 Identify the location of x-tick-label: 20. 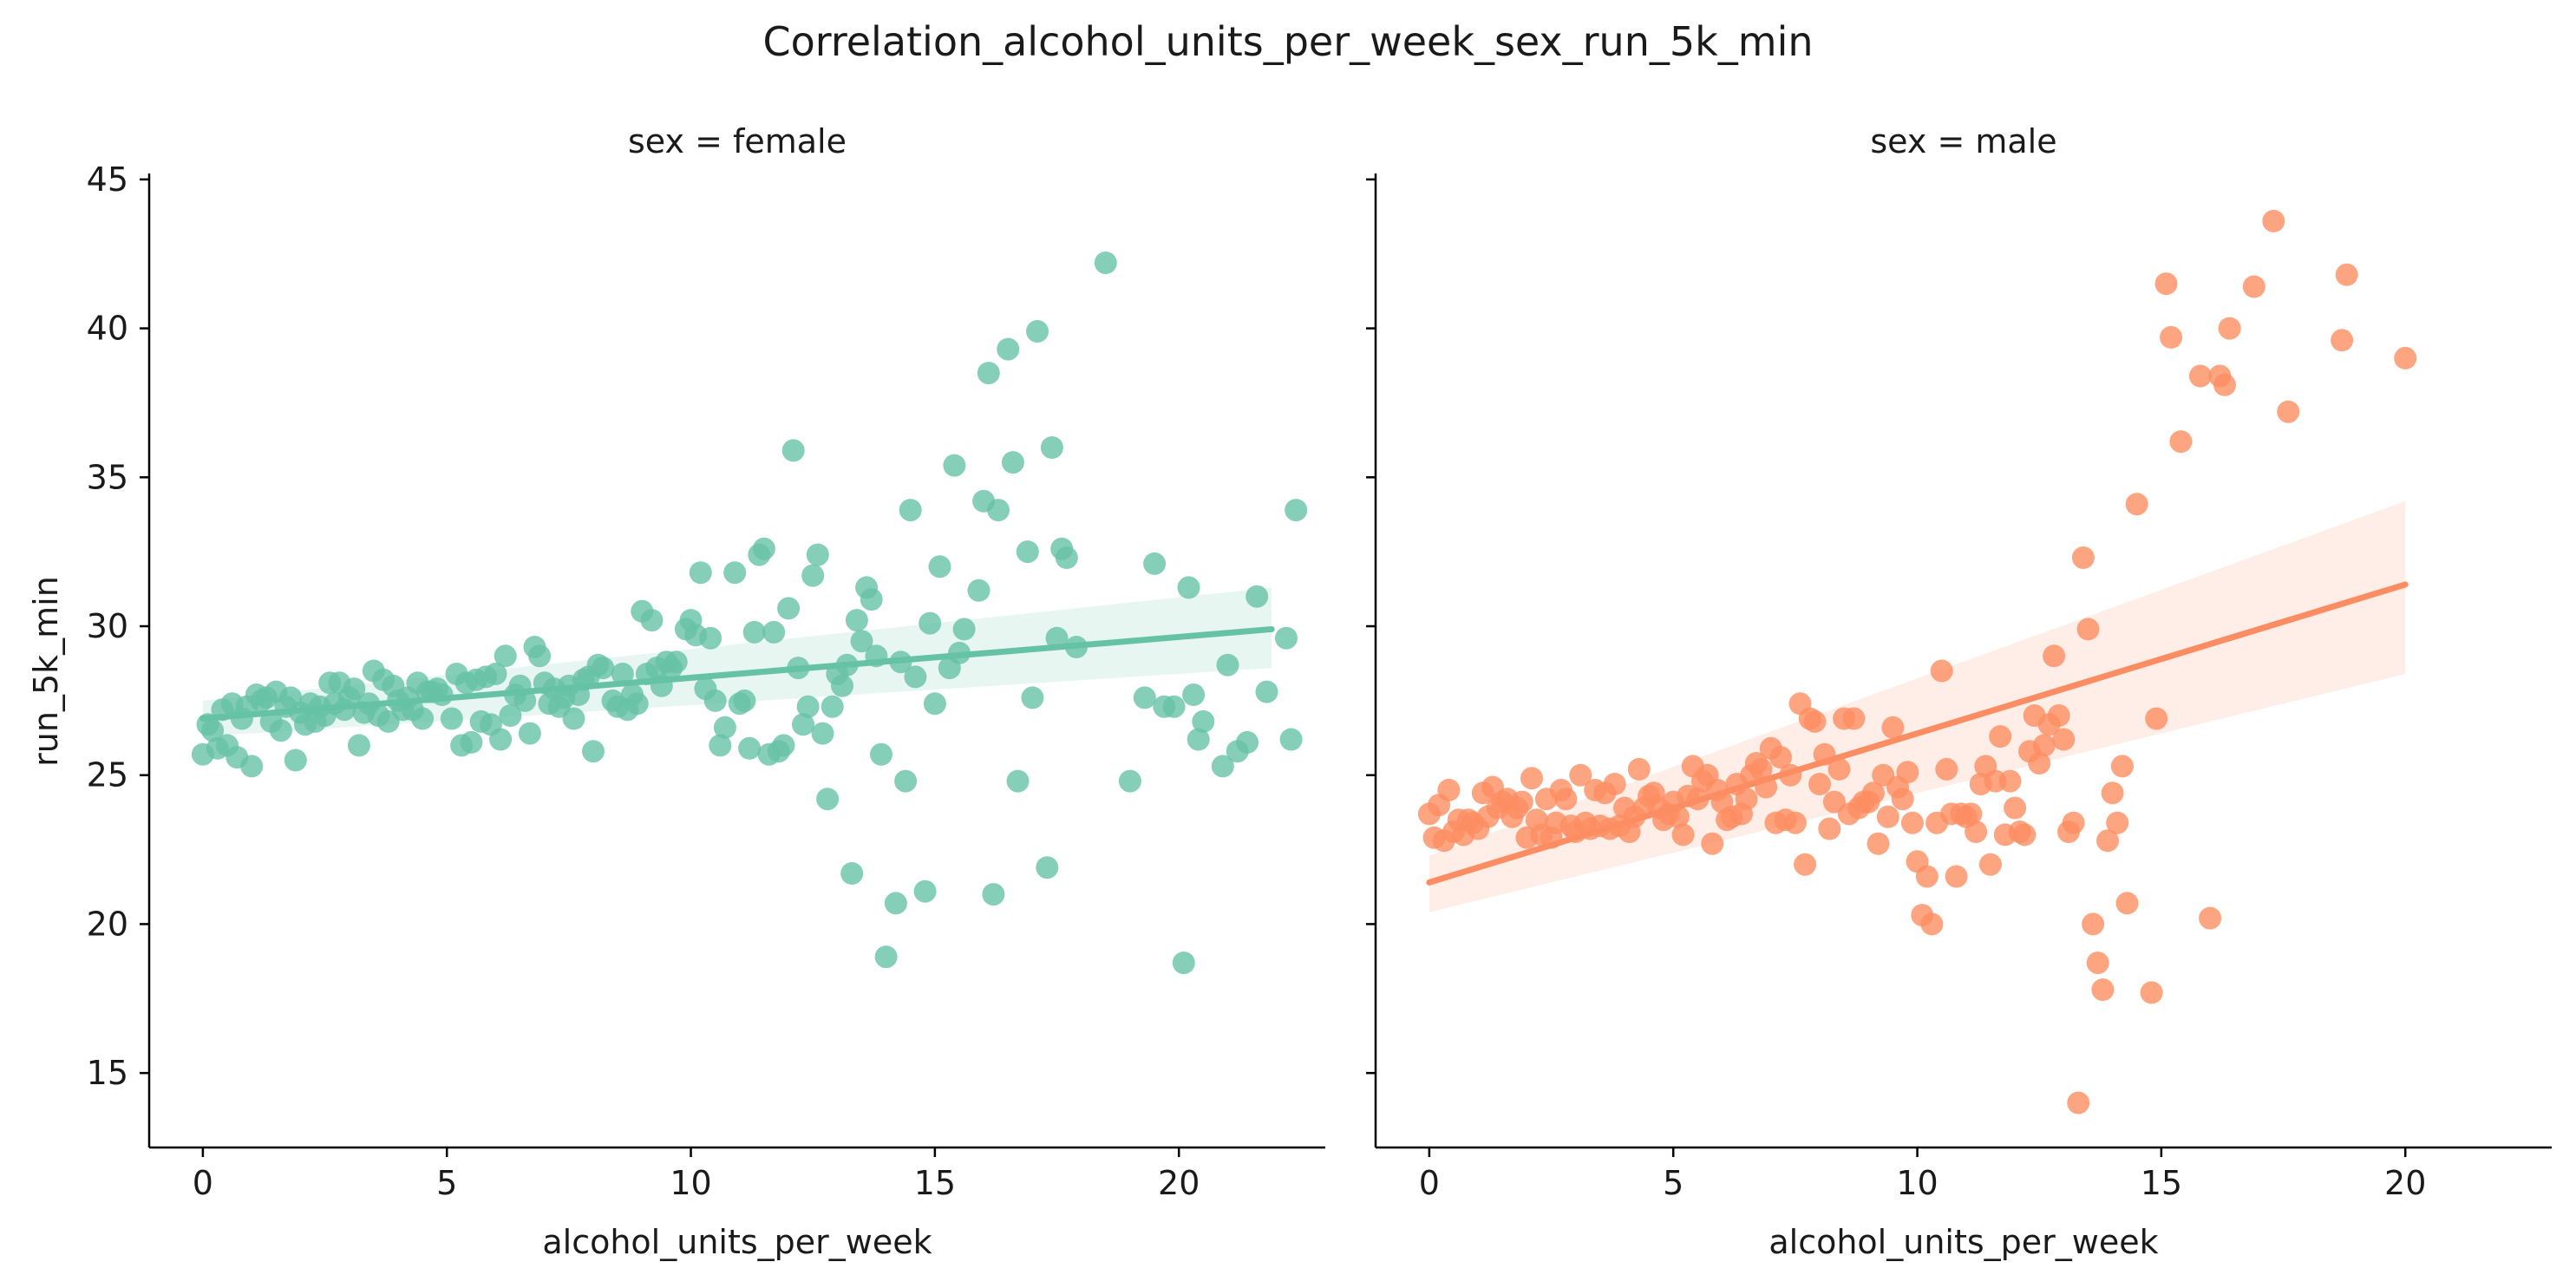
(1179, 1183).